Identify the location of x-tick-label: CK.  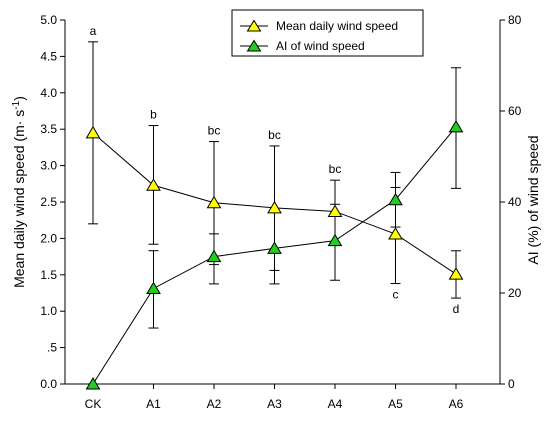
(93, 404).